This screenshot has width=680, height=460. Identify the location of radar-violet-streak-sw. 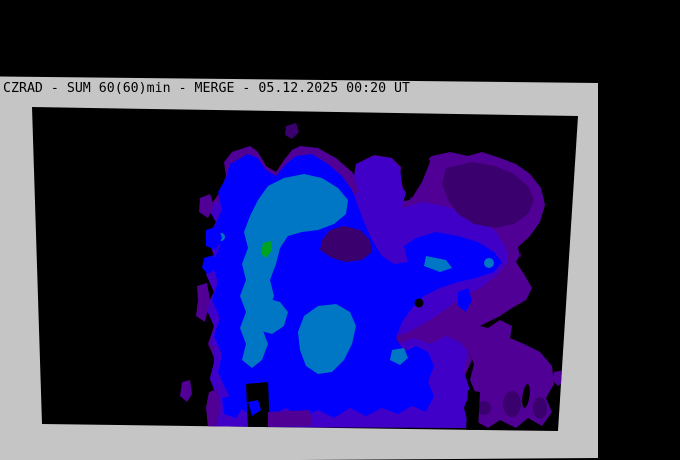
(213, 408).